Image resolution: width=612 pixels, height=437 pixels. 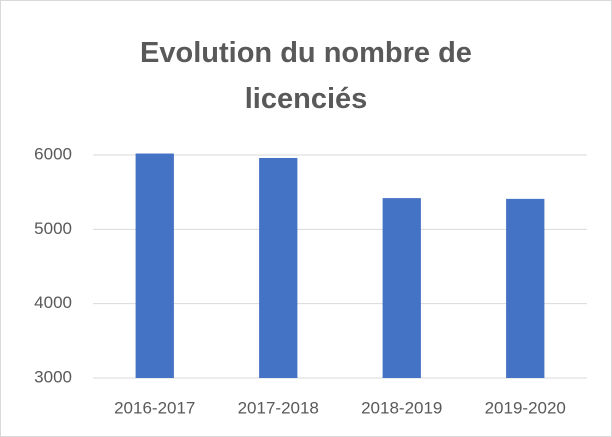 I want to click on x-tick-label: 2018-2019, so click(x=401, y=407).